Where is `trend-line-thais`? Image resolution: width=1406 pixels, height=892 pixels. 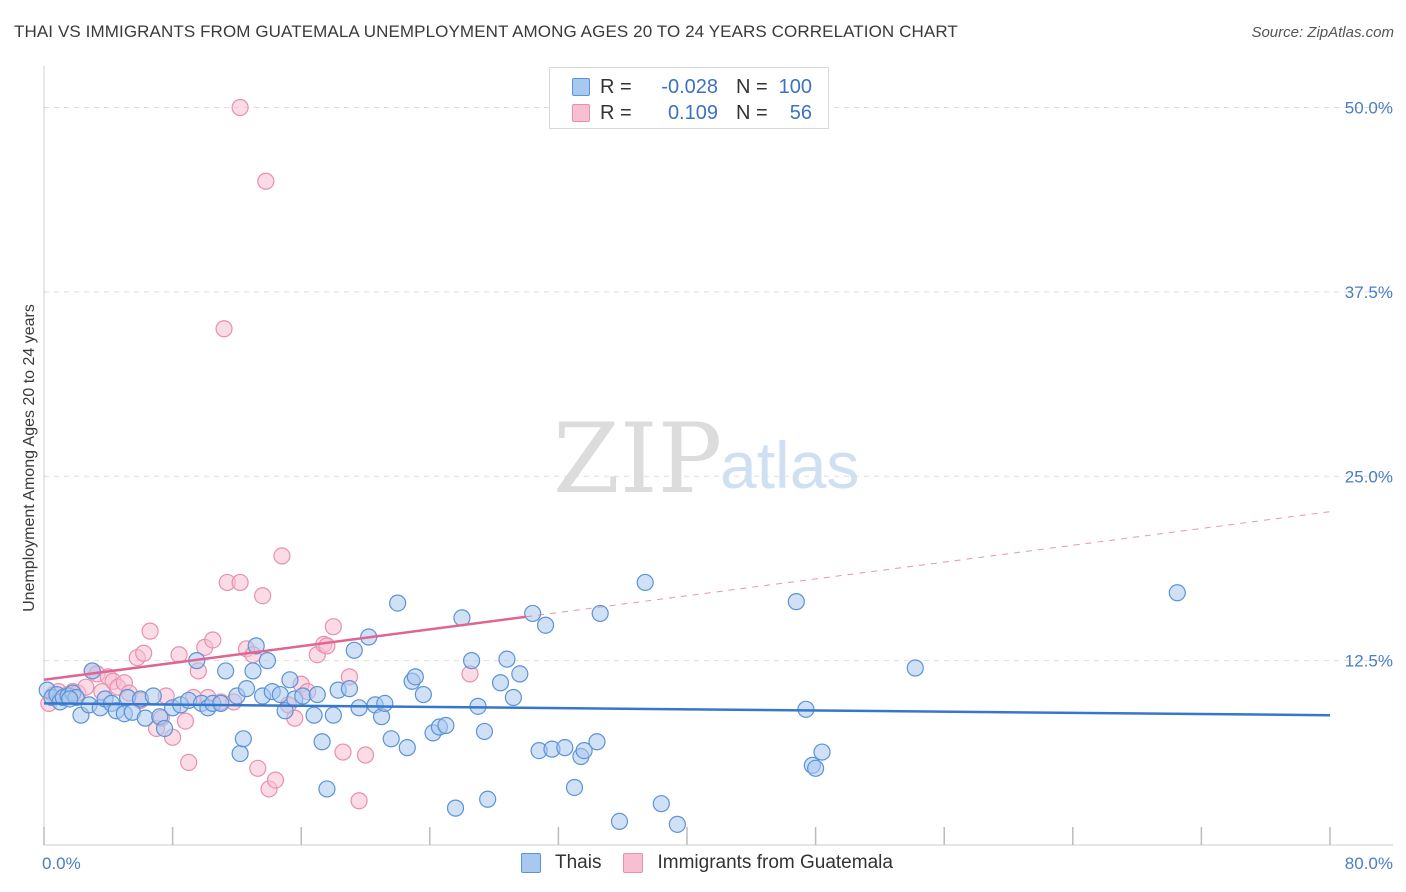 trend-line-thais is located at coordinates (687, 709).